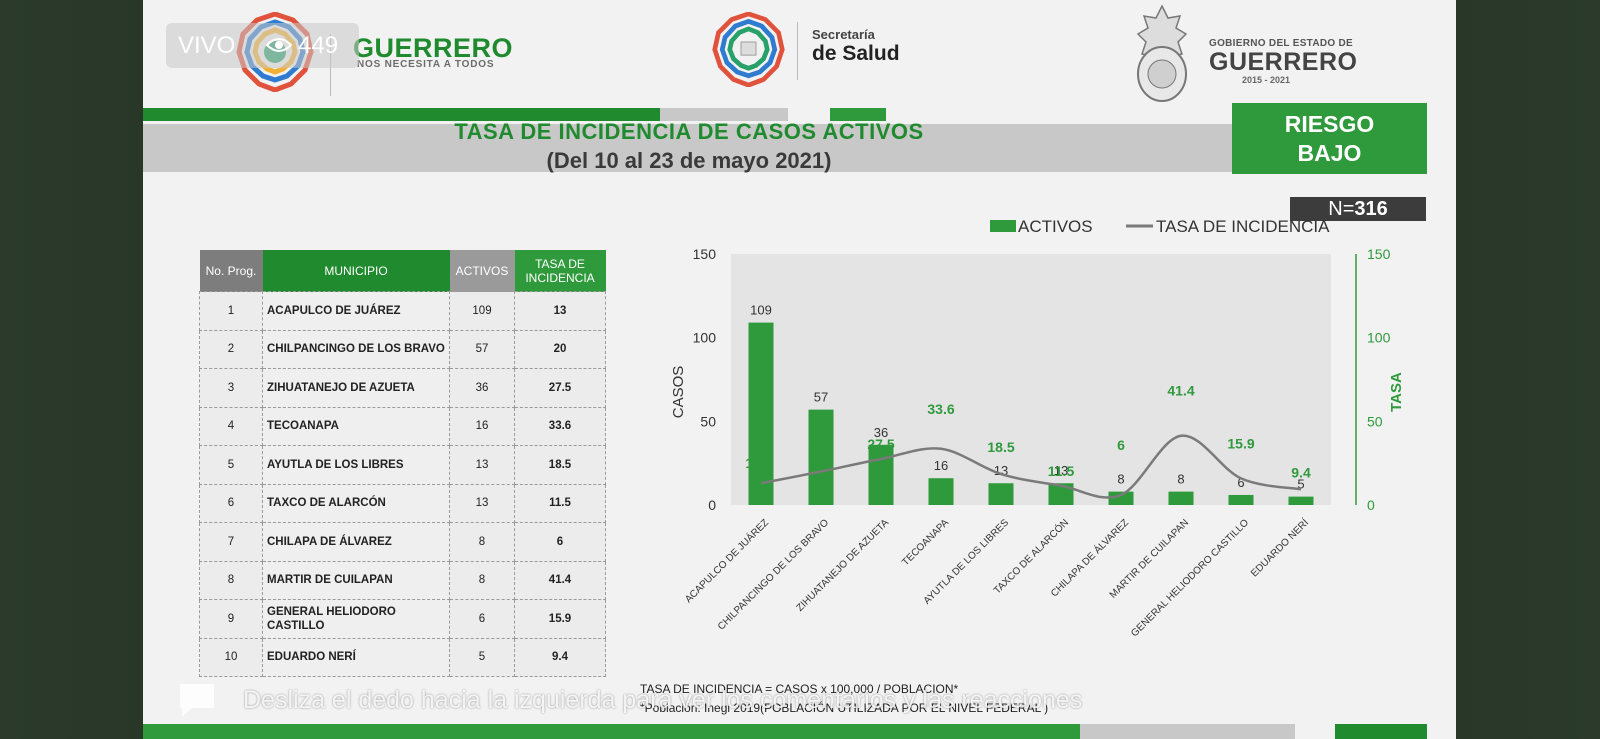 The image size is (1600, 739). What do you see at coordinates (1381, 731) in the screenshot?
I see `footer-green-block` at bounding box center [1381, 731].